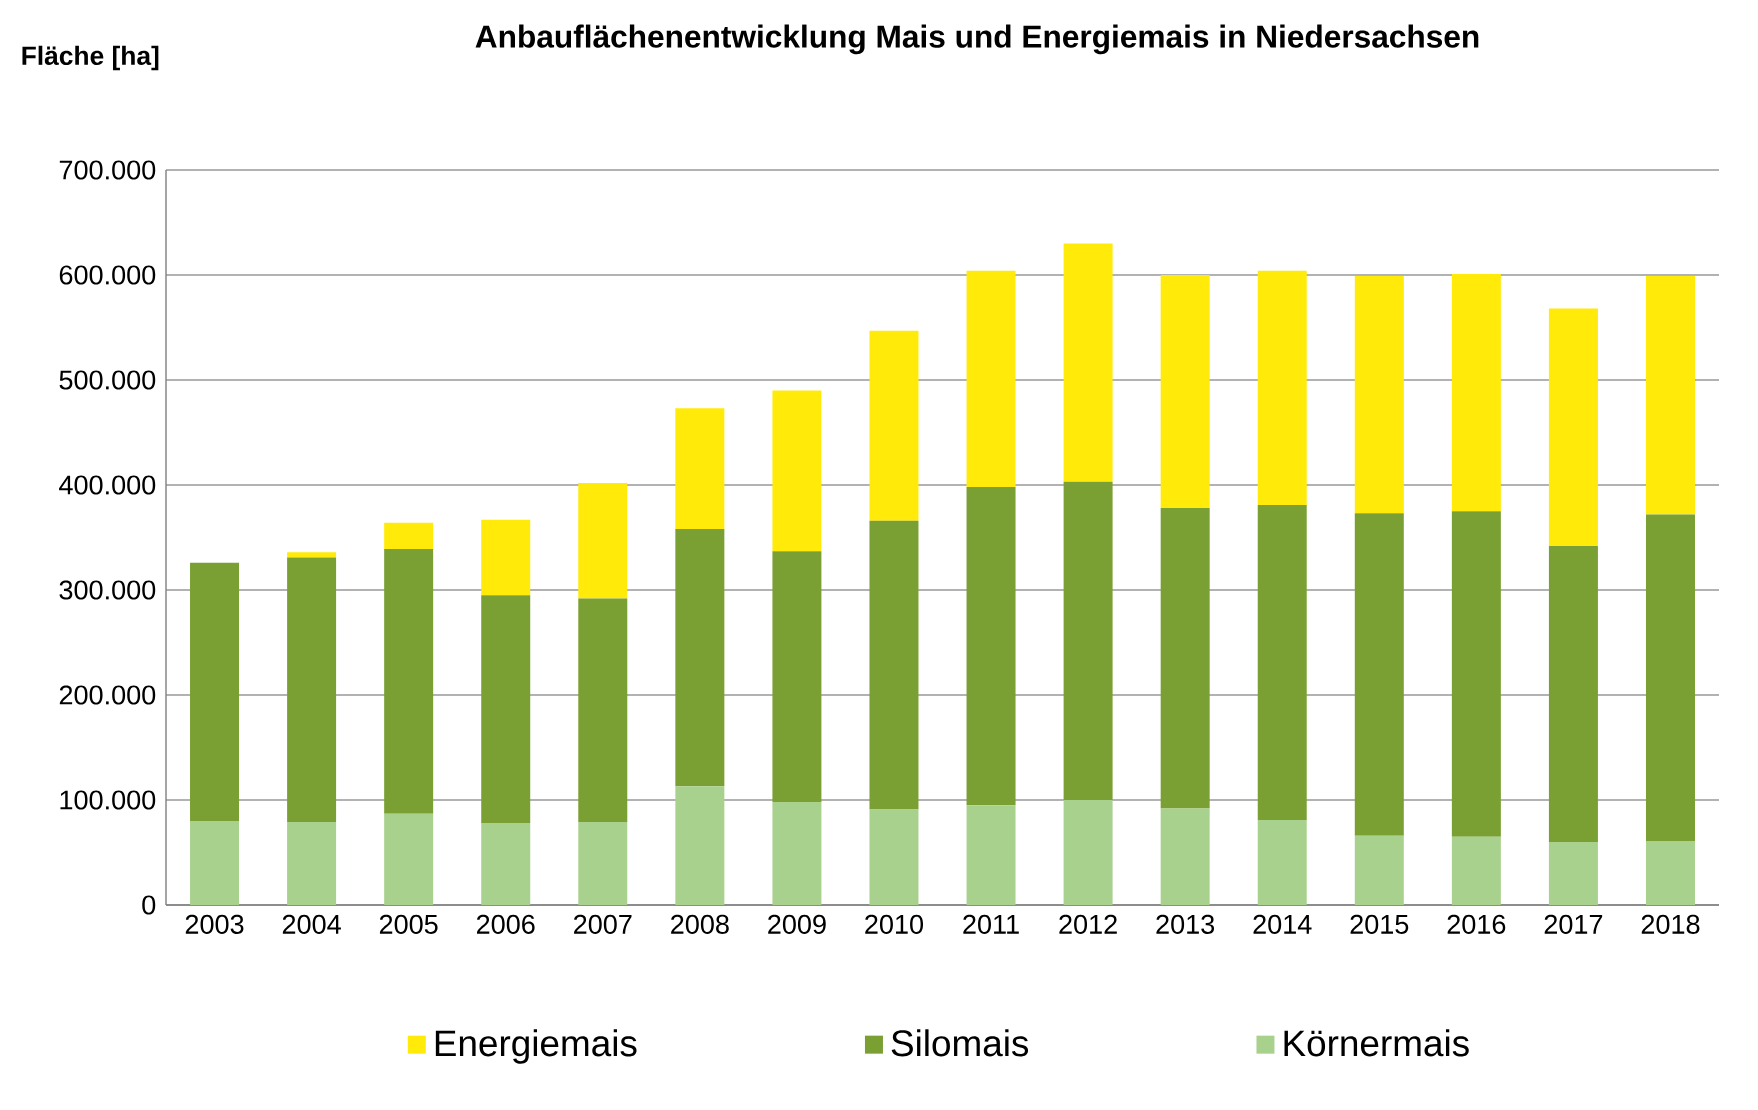 The height and width of the screenshot is (1110, 1758). What do you see at coordinates (1573, 924) in the screenshot?
I see `x-tick-label: 2017` at bounding box center [1573, 924].